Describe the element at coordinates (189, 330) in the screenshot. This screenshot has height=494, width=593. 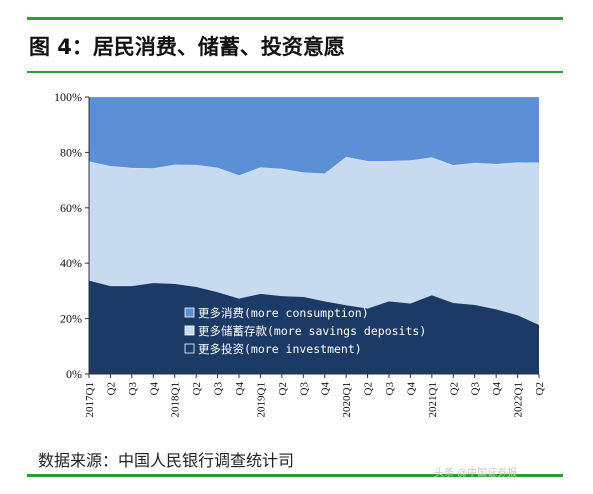
I see `legend-swatch-savings` at that location.